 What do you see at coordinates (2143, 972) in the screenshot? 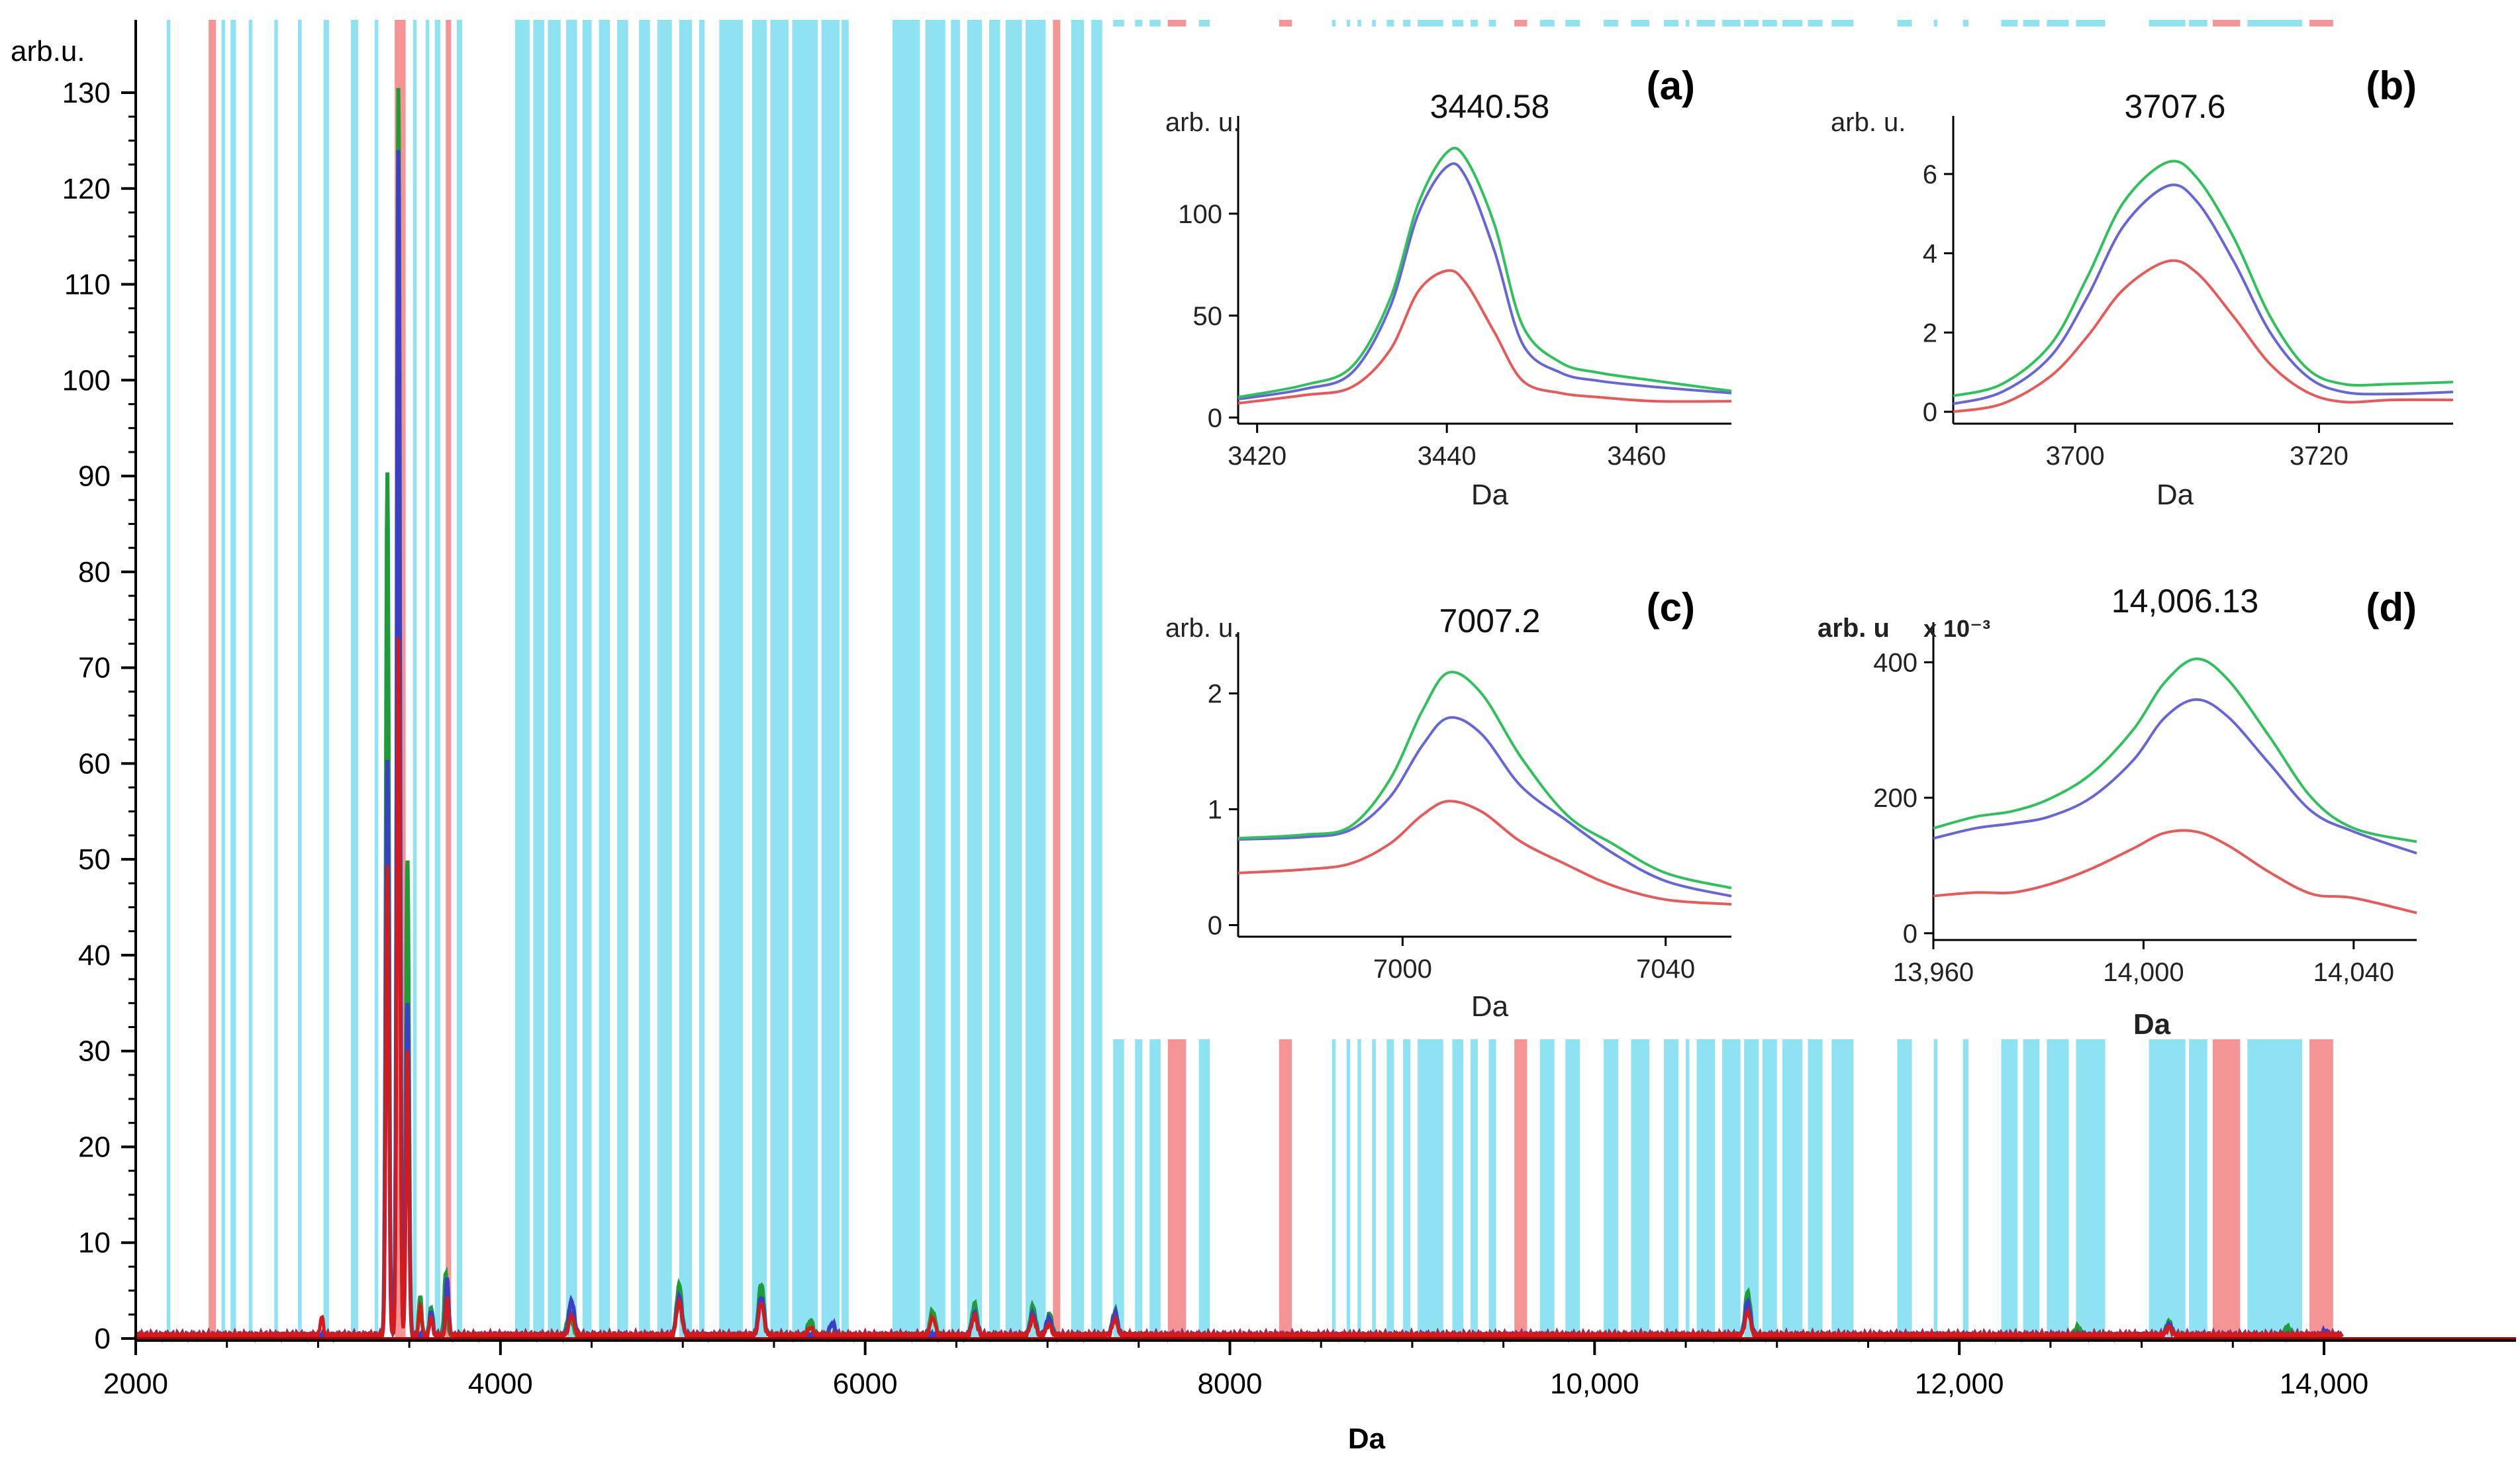
I see `inset-d-x-tick-label: 14,000` at bounding box center [2143, 972].